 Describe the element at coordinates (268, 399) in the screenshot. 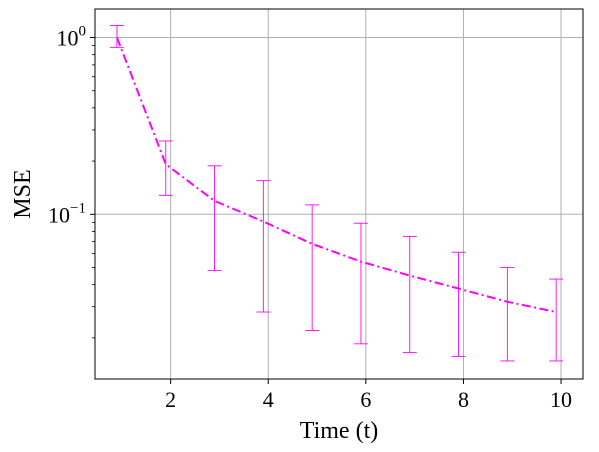

I see `x-tick-label: 4` at that location.